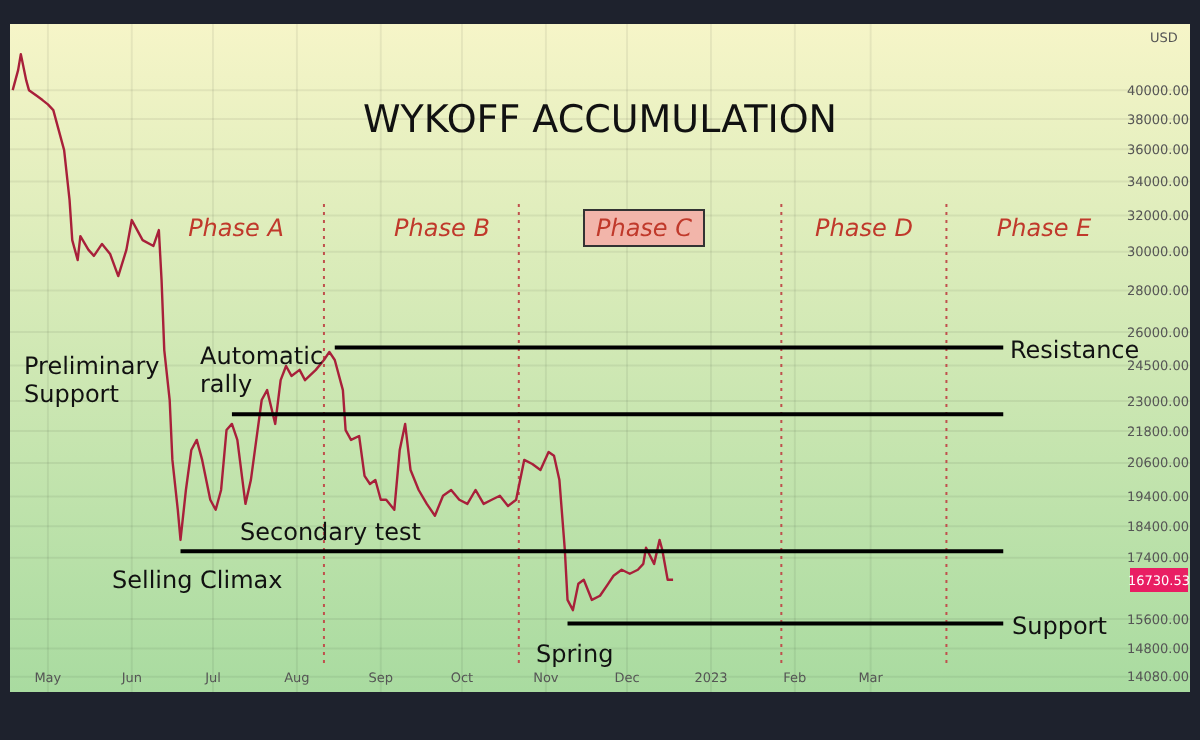 The height and width of the screenshot is (740, 1200). What do you see at coordinates (864, 228) in the screenshot?
I see `annotation: Phase D` at bounding box center [864, 228].